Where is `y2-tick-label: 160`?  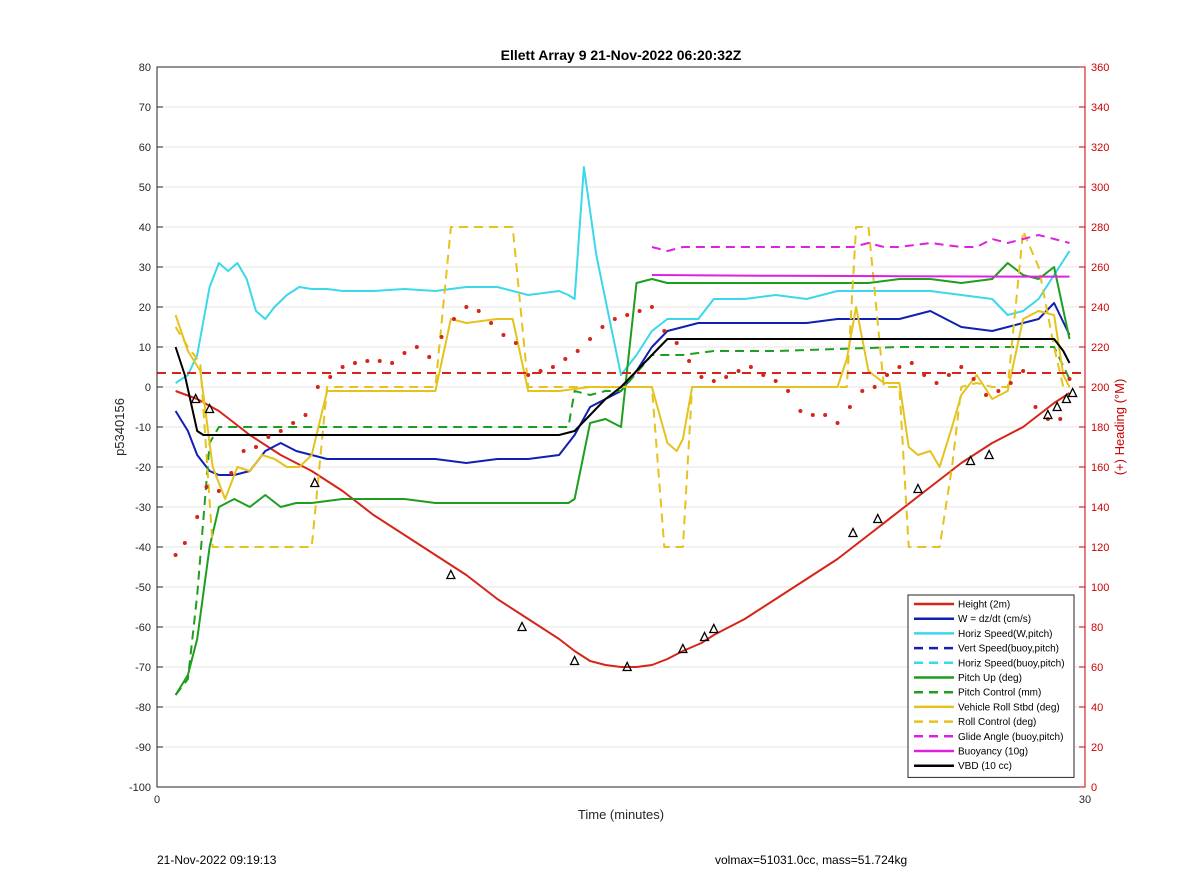 y2-tick-label: 160 is located at coordinates (1100, 468).